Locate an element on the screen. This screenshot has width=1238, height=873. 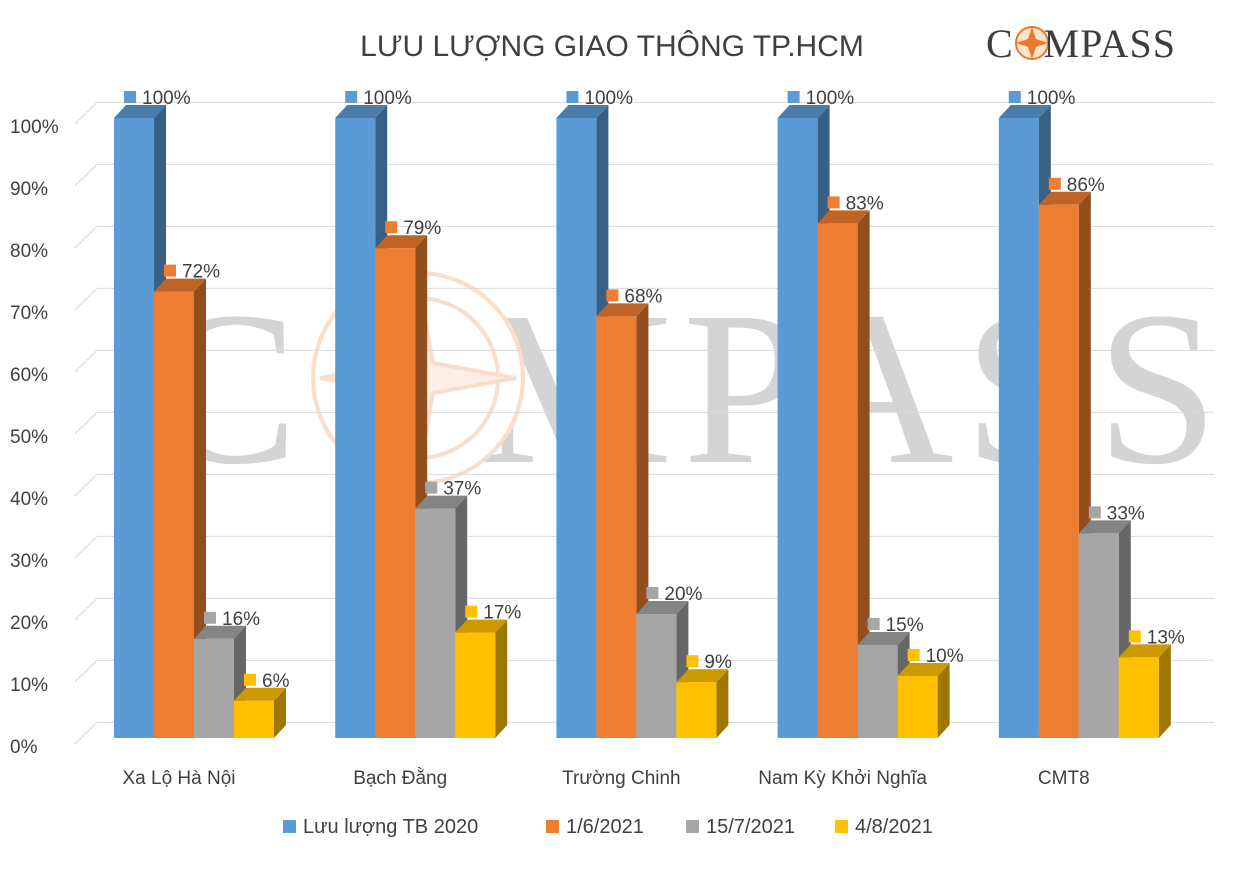
compass-rose-icon is located at coordinates (1032, 43).